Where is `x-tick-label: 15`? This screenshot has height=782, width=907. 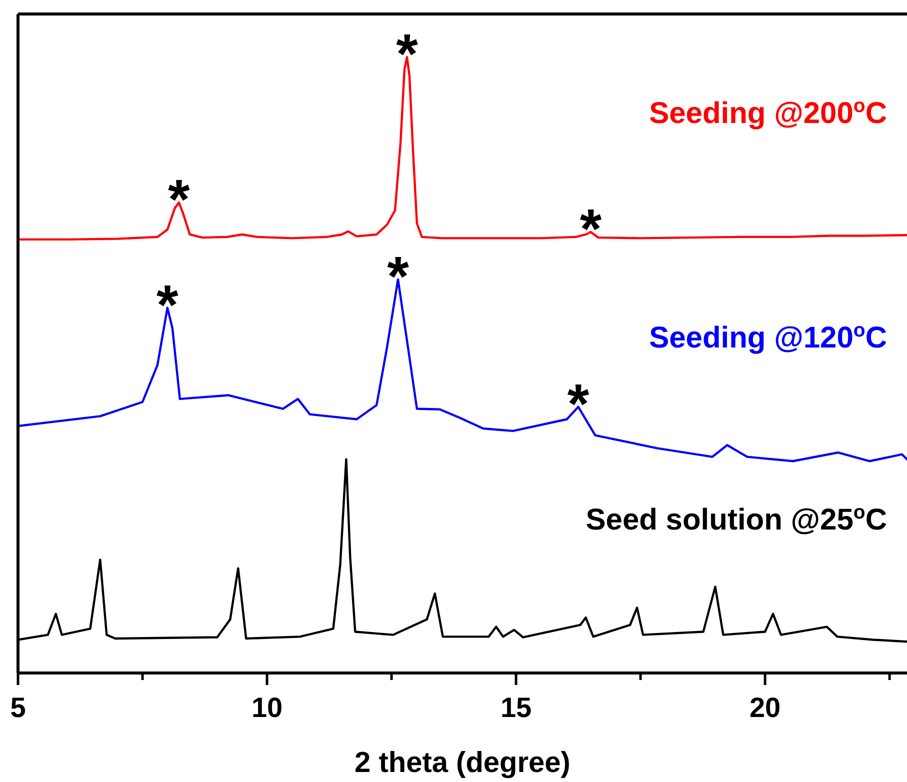 x-tick-label: 15 is located at coordinates (516, 707).